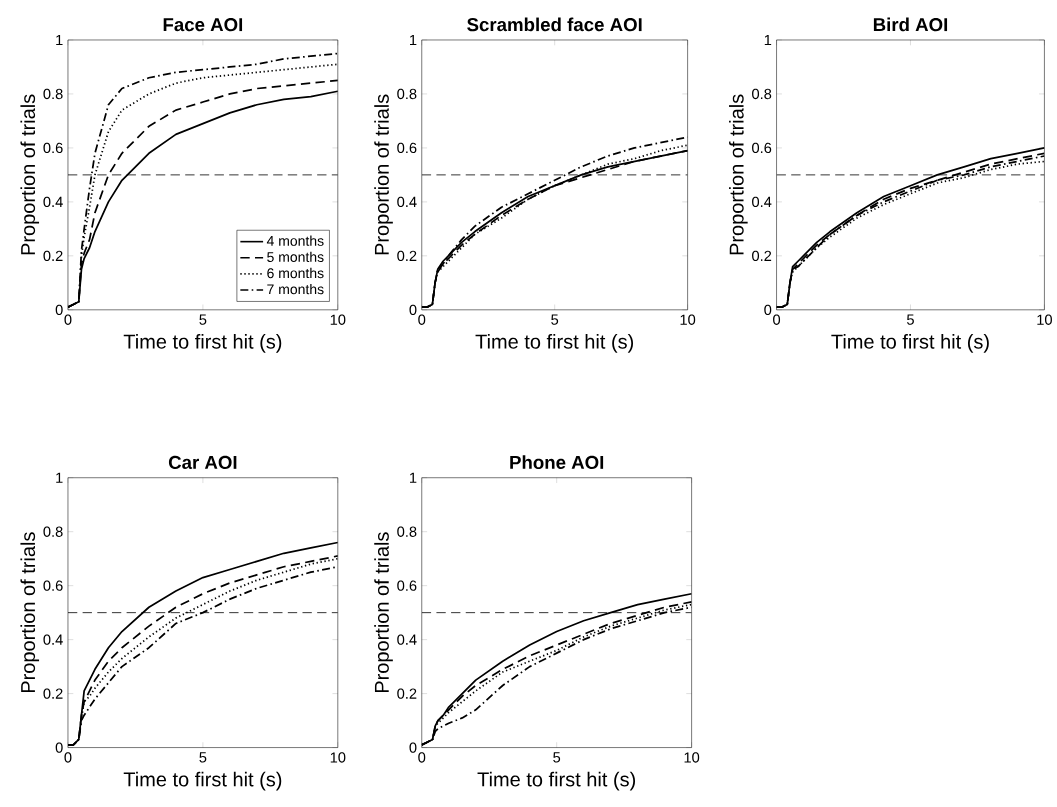 The width and height of the screenshot is (1057, 807). Describe the element at coordinates (295, 273) in the screenshot. I see `legend-label: 6 months` at that location.